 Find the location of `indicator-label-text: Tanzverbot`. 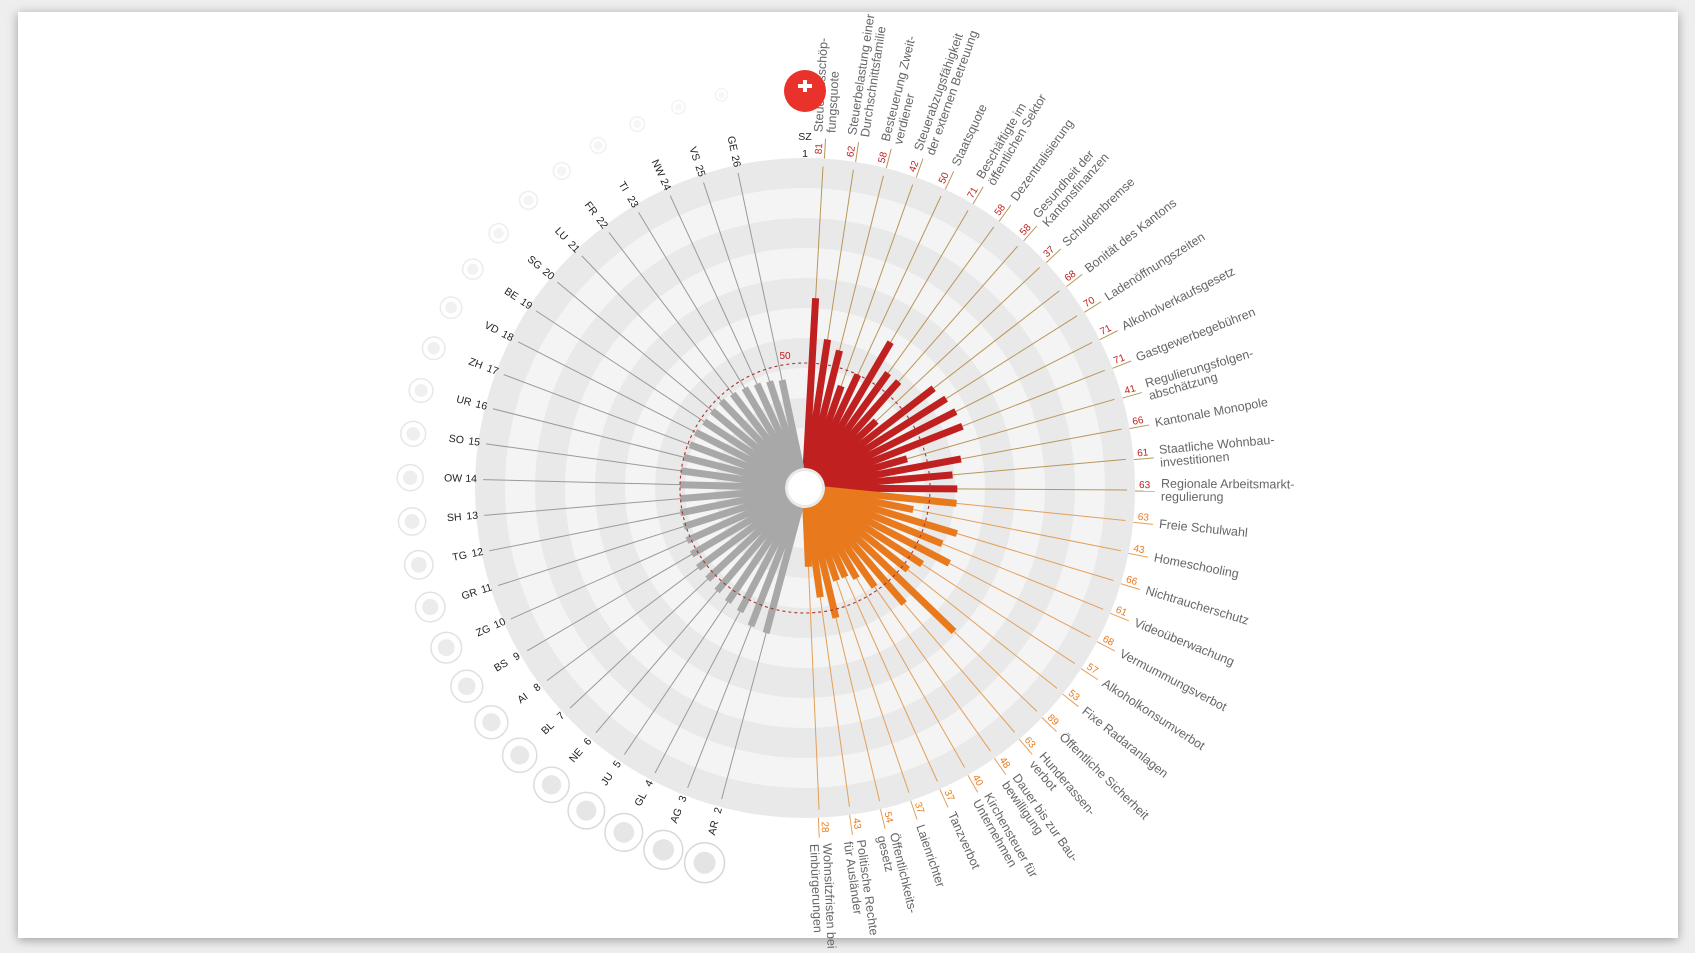

indicator-label-text: Tanzverbot is located at coordinates (964, 841).